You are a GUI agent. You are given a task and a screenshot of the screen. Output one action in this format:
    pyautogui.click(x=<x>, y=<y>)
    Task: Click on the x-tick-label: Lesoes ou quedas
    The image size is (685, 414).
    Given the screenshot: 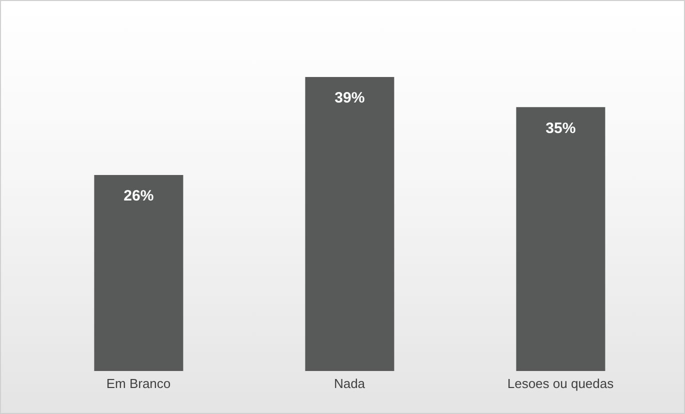 What is the action you would take?
    pyautogui.click(x=560, y=384)
    